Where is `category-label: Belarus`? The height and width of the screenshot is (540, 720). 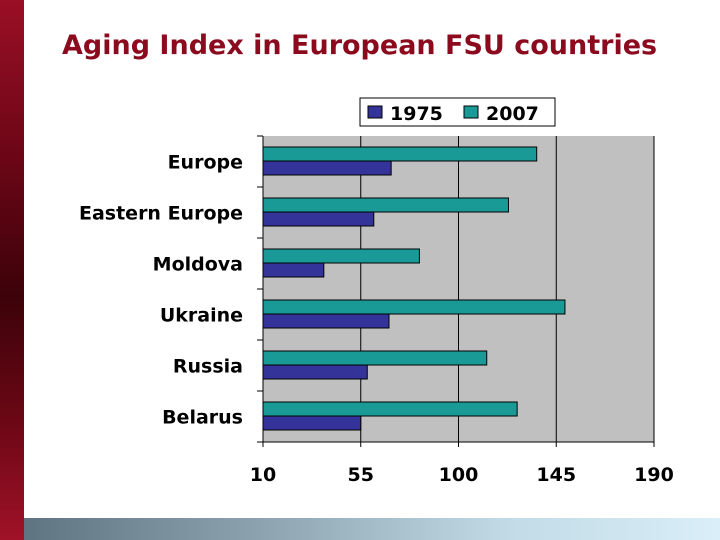
category-label: Belarus is located at coordinates (202, 418).